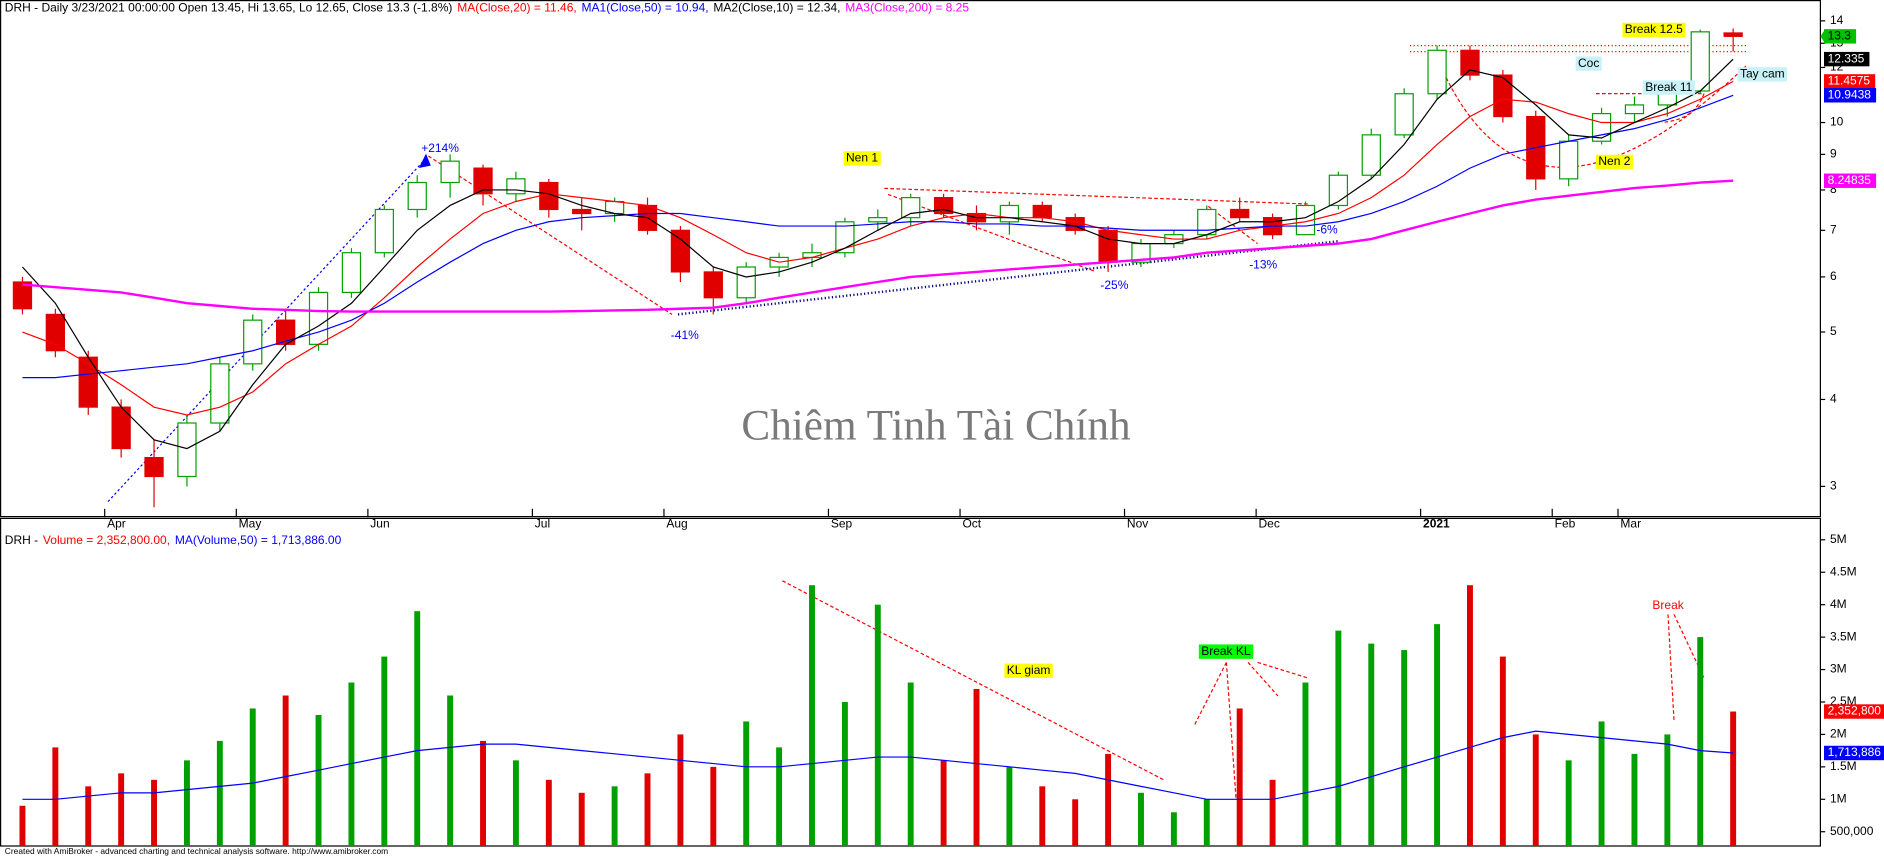  Describe the element at coordinates (1838, 604) in the screenshot. I see `y-tick-label: 4M` at that location.